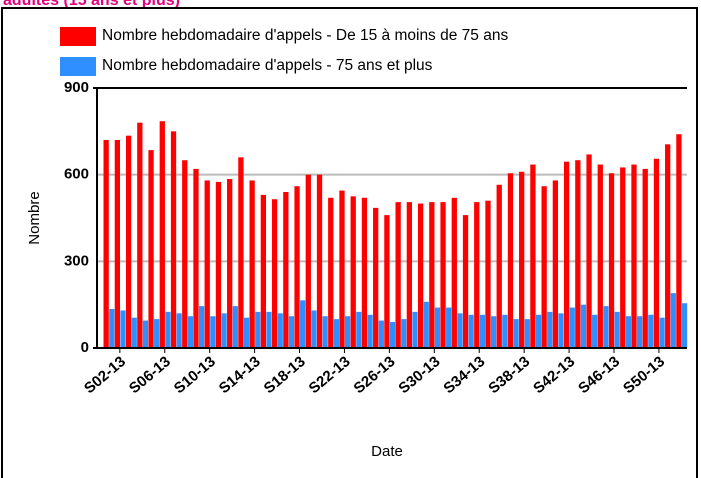 The height and width of the screenshot is (478, 701). Describe the element at coordinates (85, 347) in the screenshot. I see `y-tick-label: 0` at that location.